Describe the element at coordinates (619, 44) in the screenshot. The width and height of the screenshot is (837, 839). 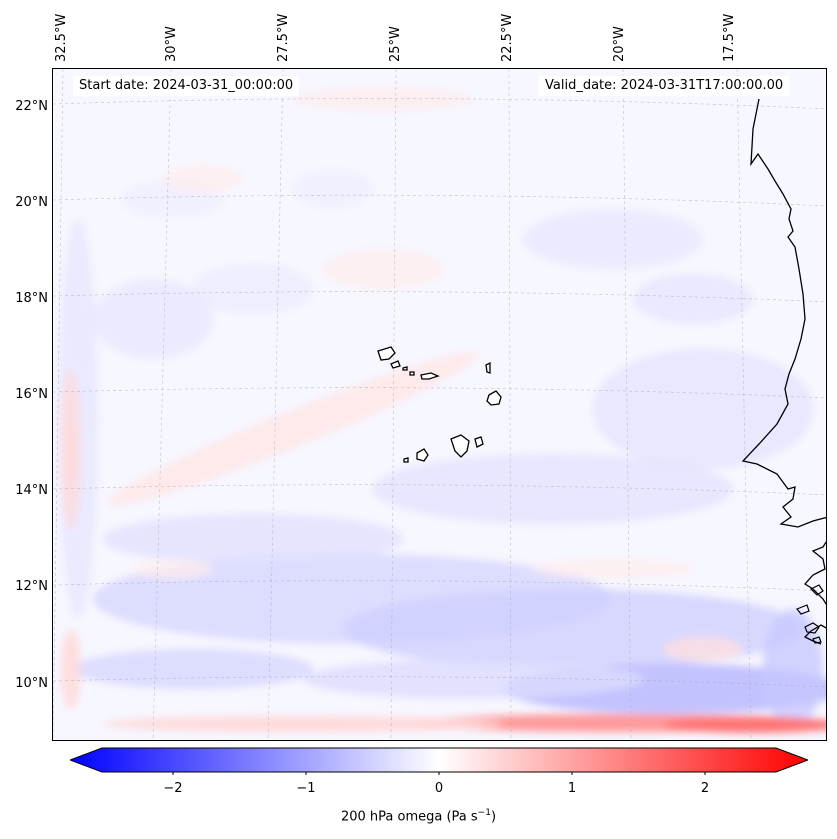
I see `lon-label-20w: 20°W` at that location.